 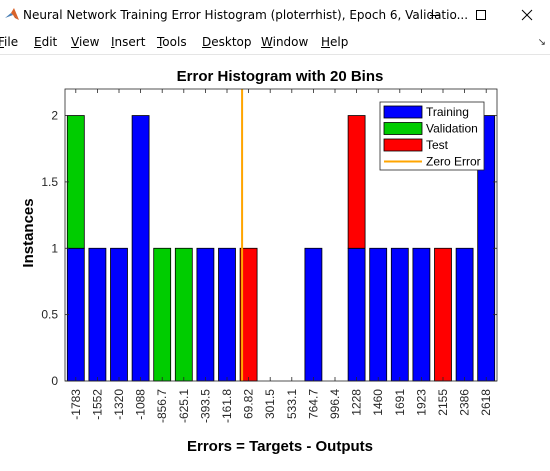 What do you see at coordinates (357, 402) in the screenshot?
I see `x-tick-label: 1228` at bounding box center [357, 402].